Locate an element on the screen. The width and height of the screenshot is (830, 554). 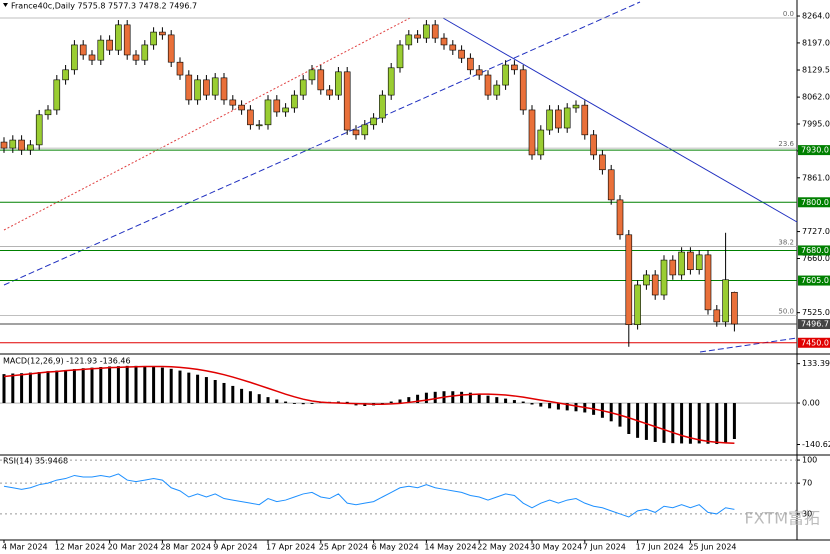
fib-label: 0.0 is located at coordinates (788, 14).